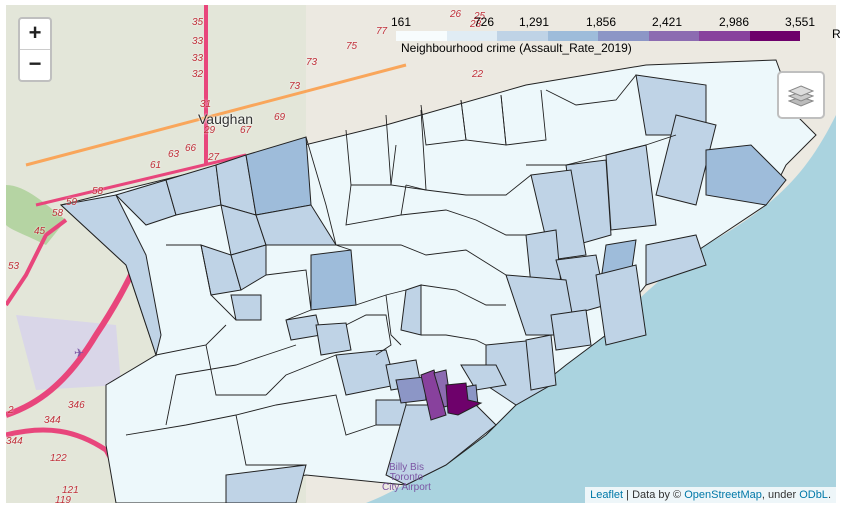 This screenshot has height=506, width=841. What do you see at coordinates (601, 22) in the screenshot?
I see `legend-tick: 1,856` at bounding box center [601, 22].